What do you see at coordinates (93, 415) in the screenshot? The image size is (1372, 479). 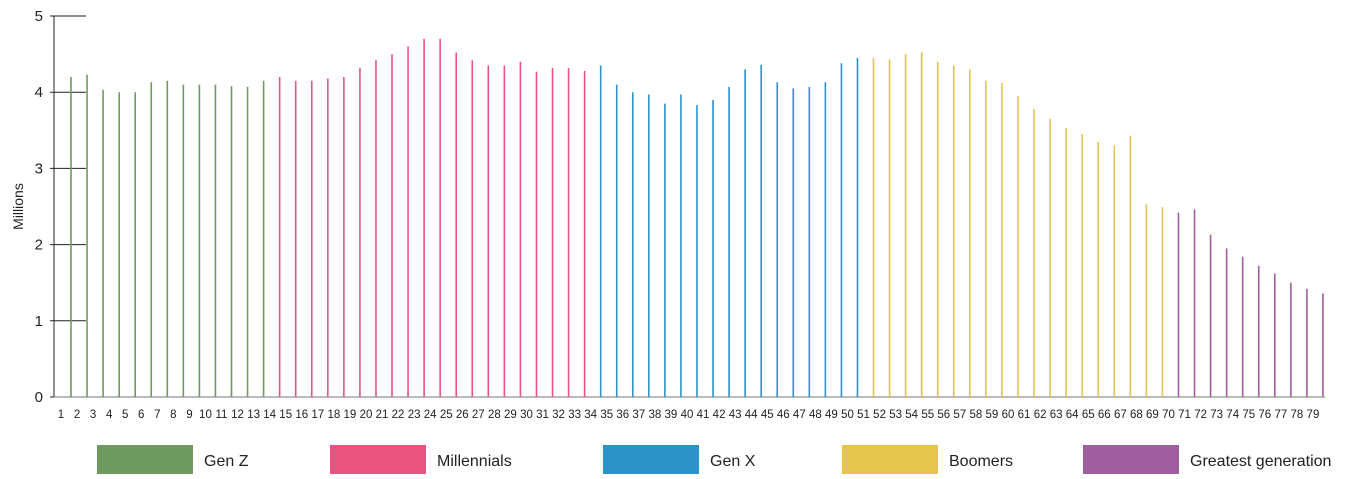 I see `x-tick-label: 3` at bounding box center [93, 415].